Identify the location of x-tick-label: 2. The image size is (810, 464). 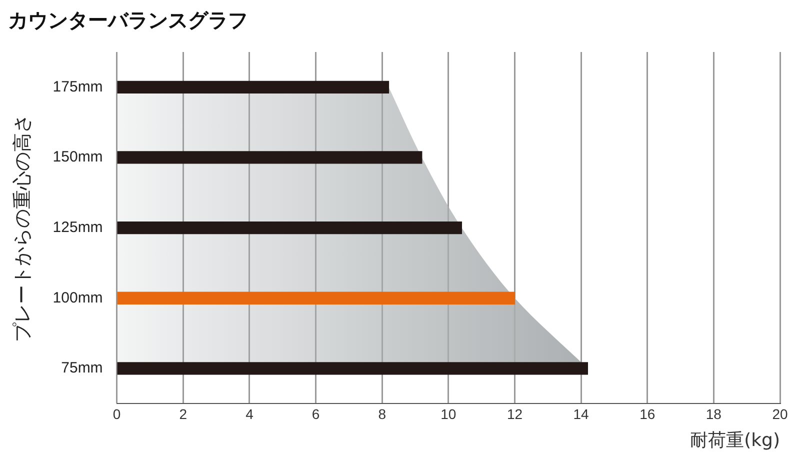
(183, 414).